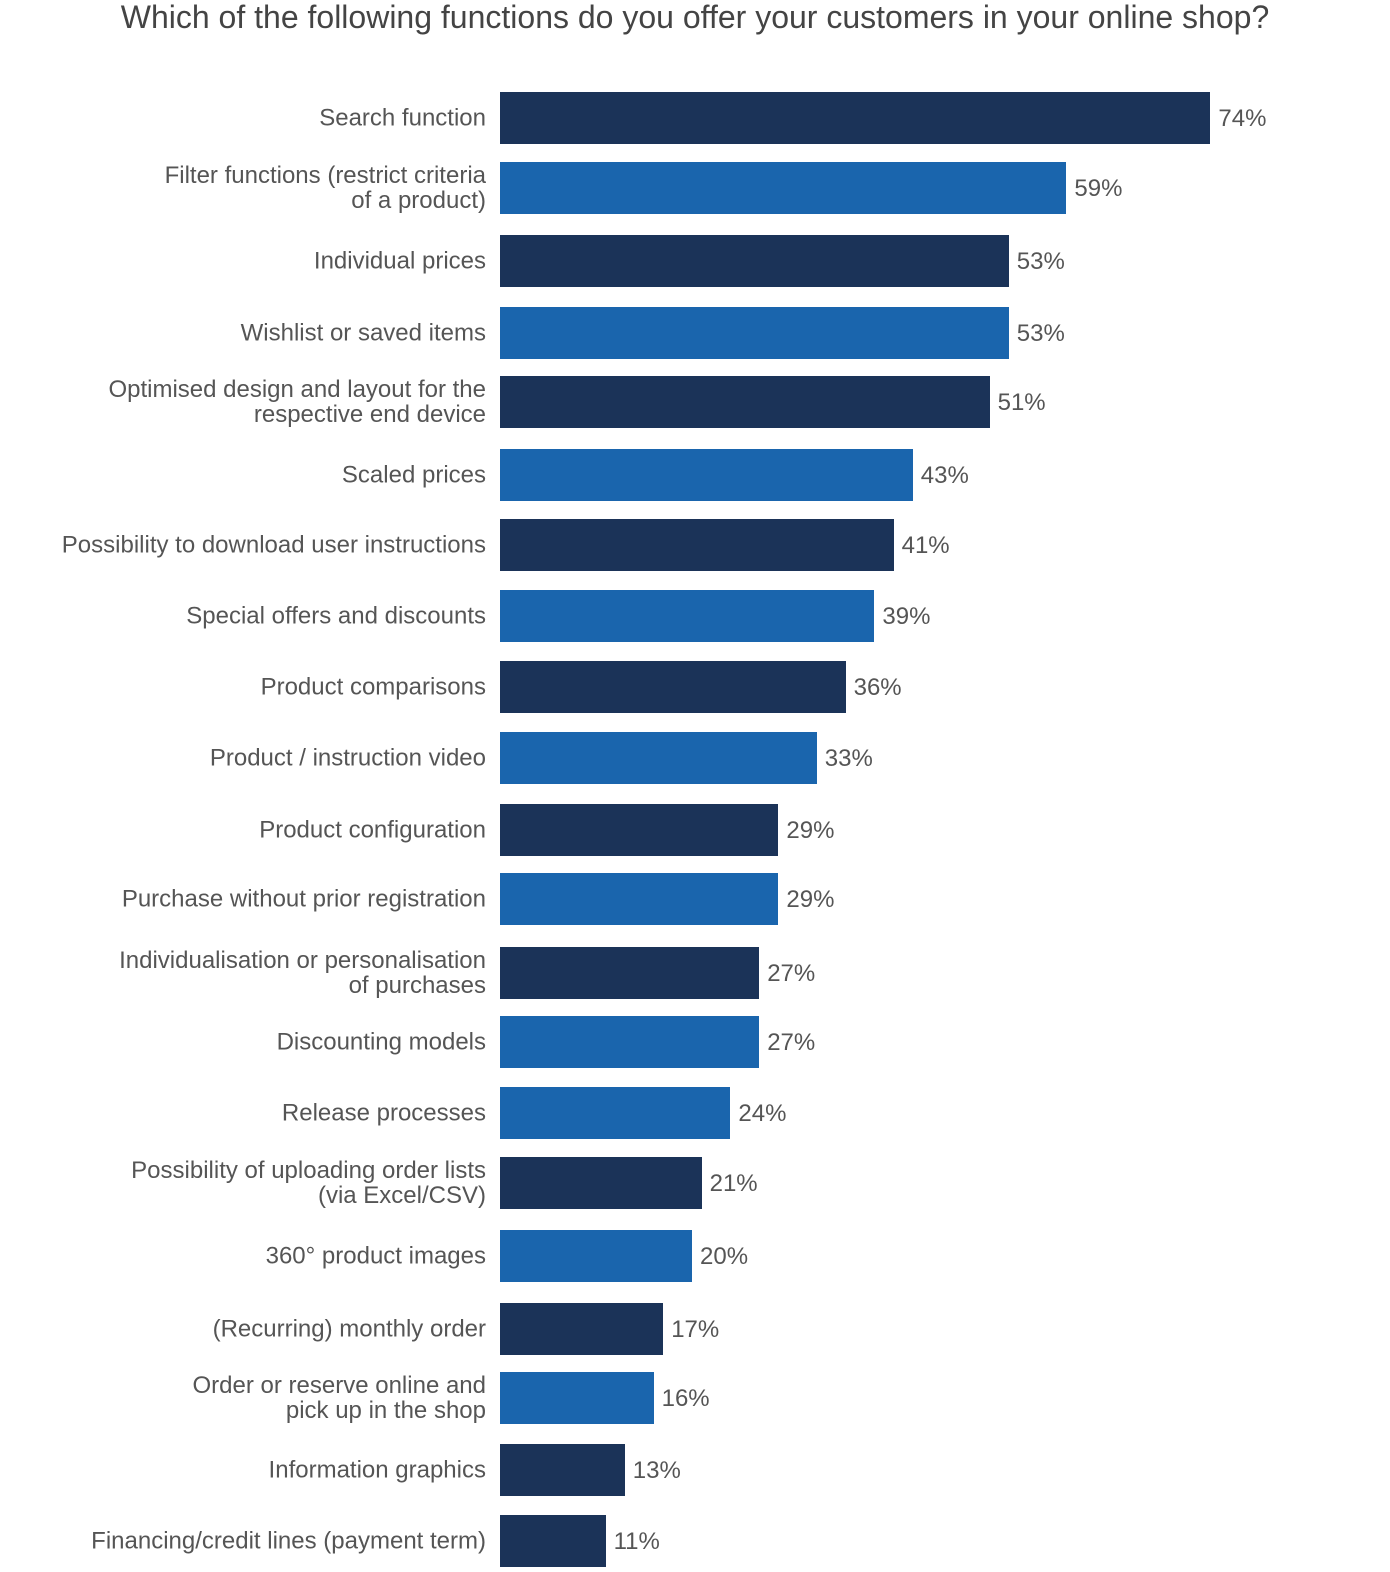 The width and height of the screenshot is (1390, 1572). What do you see at coordinates (349, 1329) in the screenshot?
I see `category-label: (Recurring) monthly order` at bounding box center [349, 1329].